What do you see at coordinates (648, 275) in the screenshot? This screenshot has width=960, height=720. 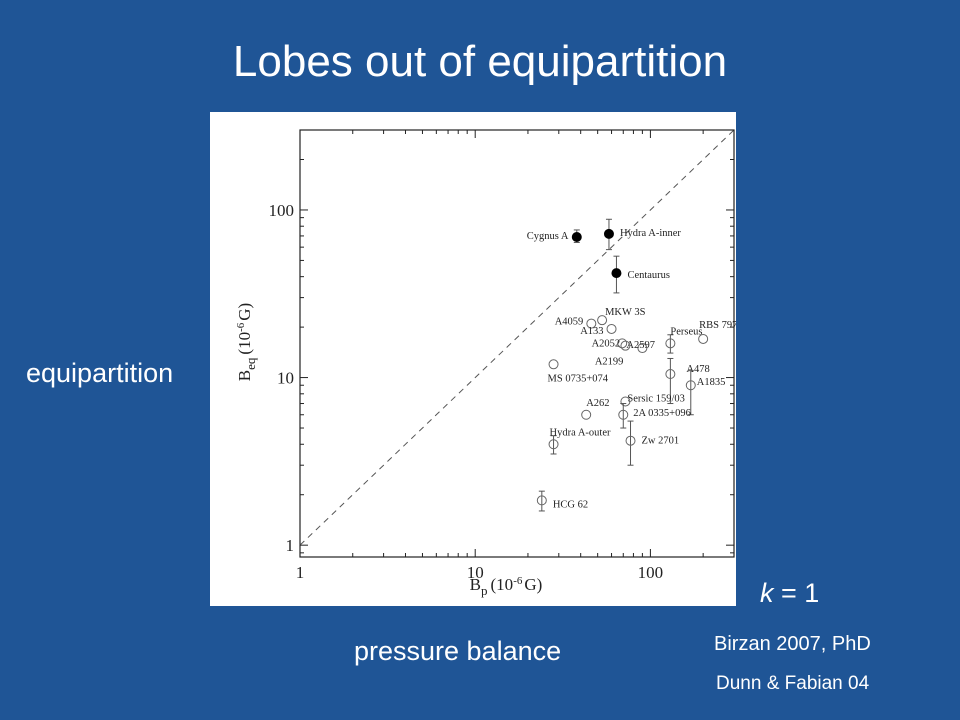 I see `point-label: Centaurus` at bounding box center [648, 275].